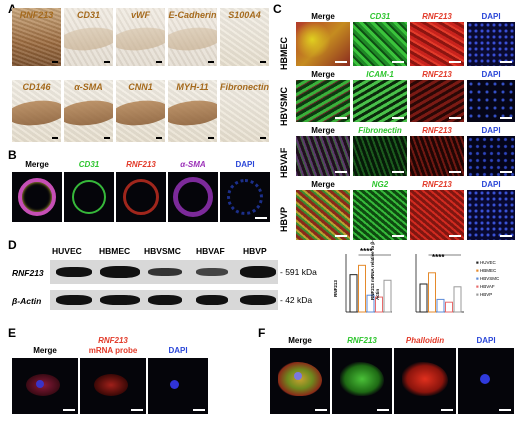  What do you see at coordinates (113, 340) in the screenshot?
I see `e-header-rnf213: RNF213` at bounding box center [113, 340].